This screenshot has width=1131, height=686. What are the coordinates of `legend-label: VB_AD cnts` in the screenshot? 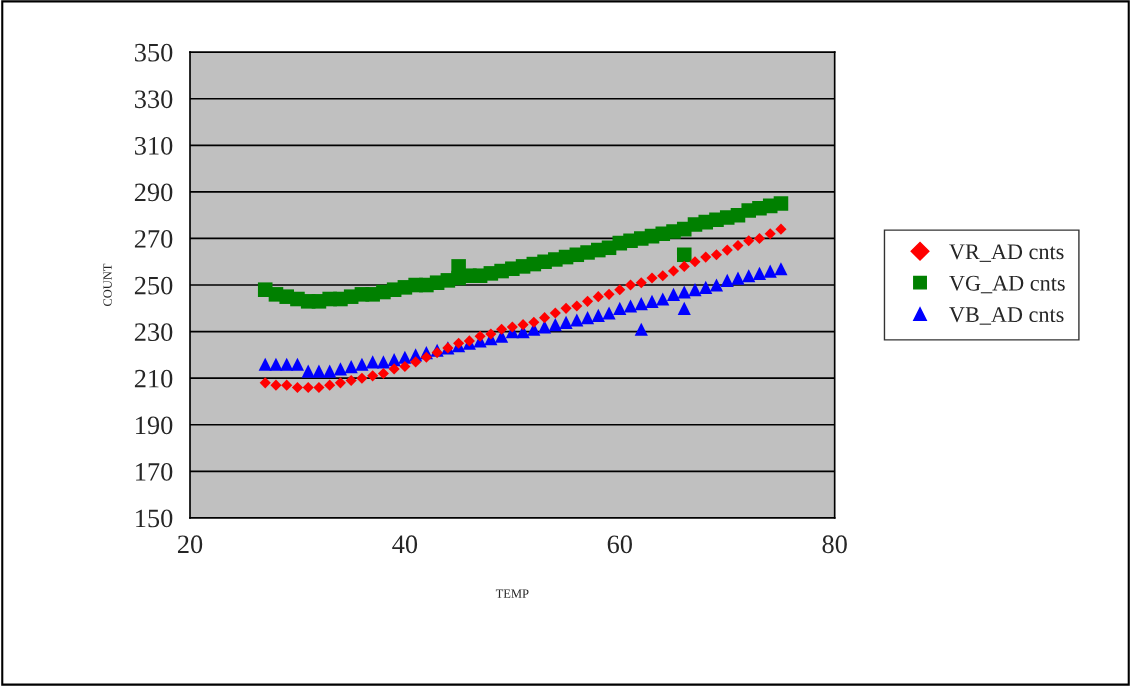 It's located at (1006, 316).